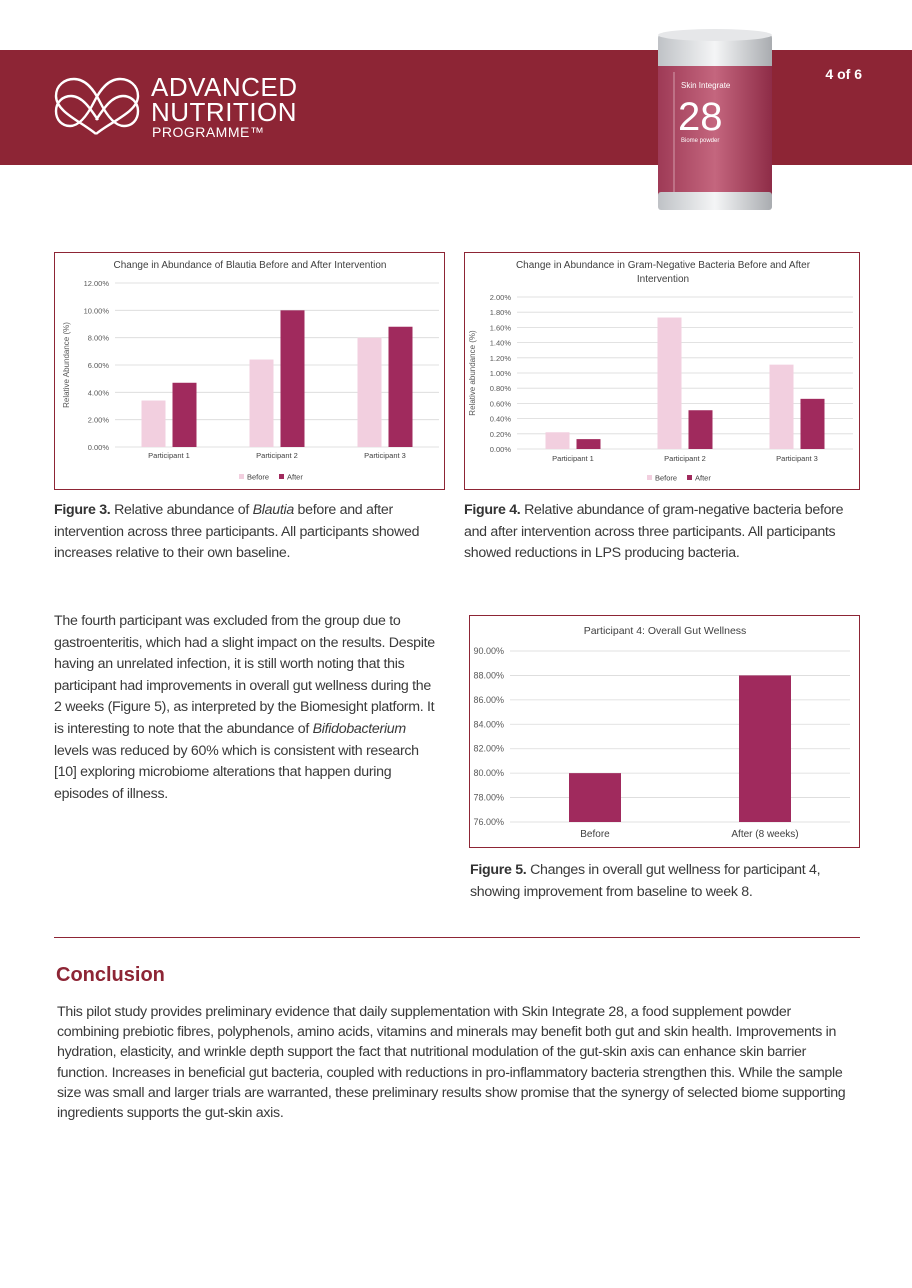  Describe the element at coordinates (488, 724) in the screenshot. I see `y-tick-label: 84.00%` at that location.